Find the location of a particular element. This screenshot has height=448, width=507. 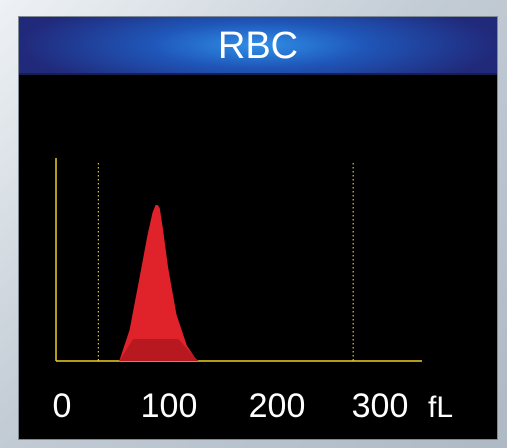

rbc-distribution-shade is located at coordinates (159, 350).